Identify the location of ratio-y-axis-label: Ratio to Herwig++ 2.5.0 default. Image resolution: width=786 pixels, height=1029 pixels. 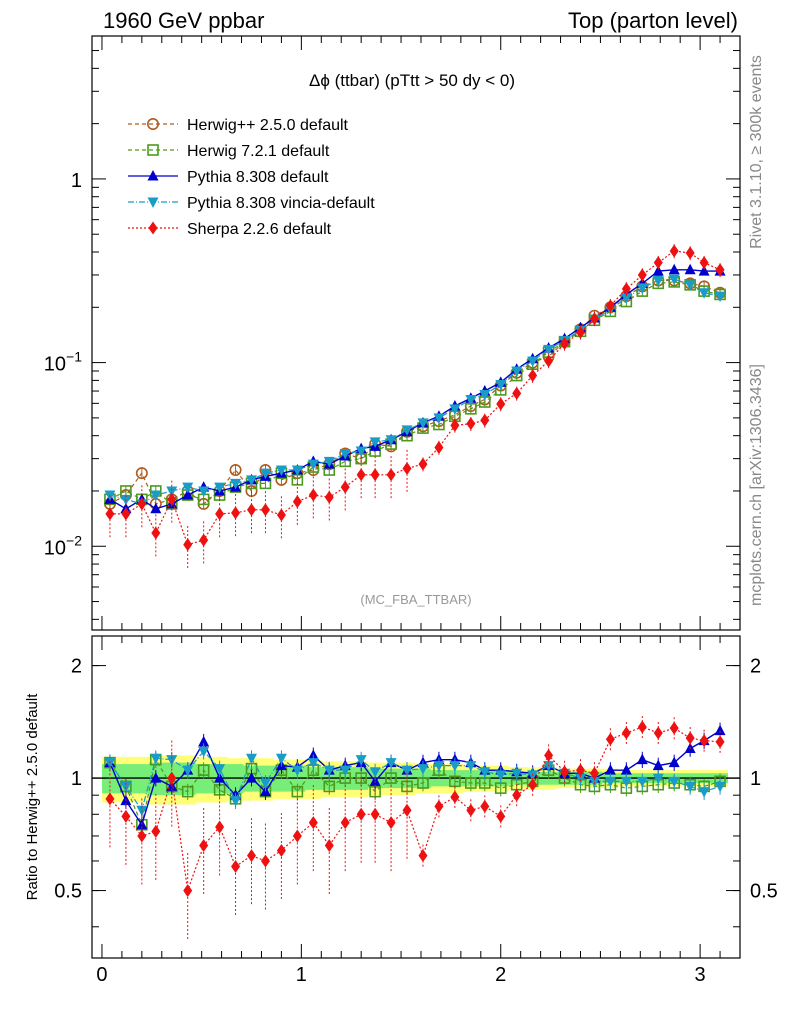
(32, 797).